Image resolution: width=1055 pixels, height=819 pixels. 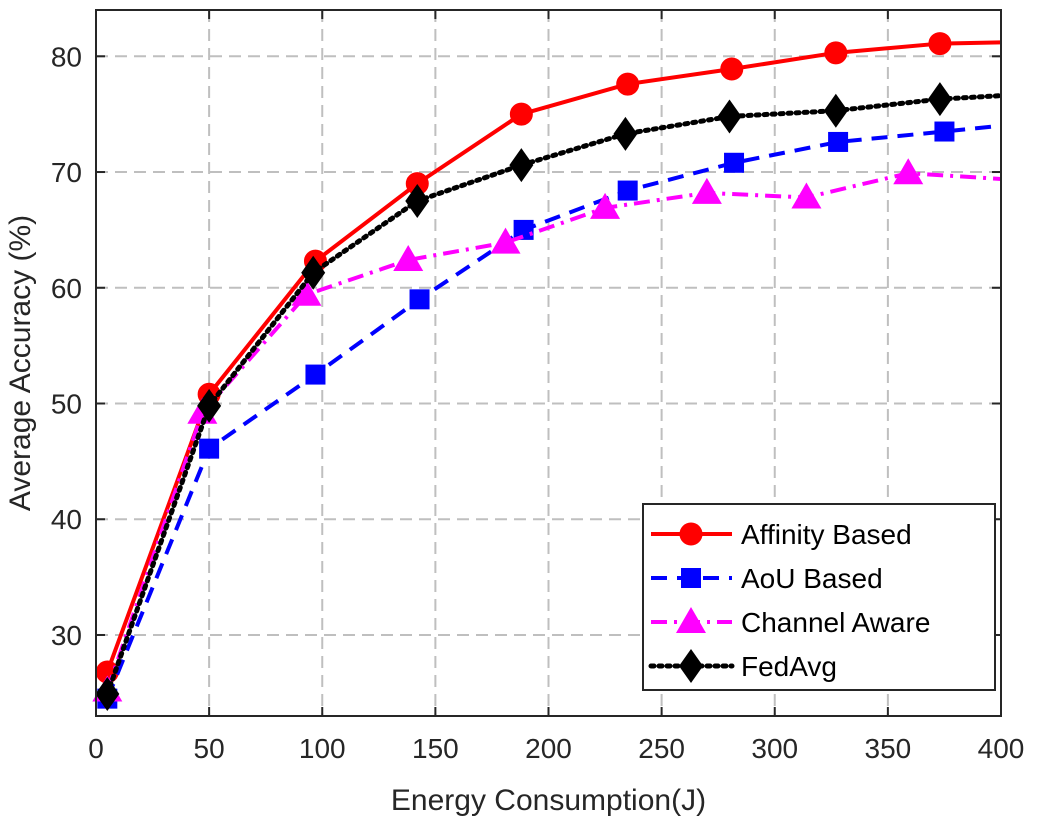 I want to click on x-tick-label: 50, so click(x=209, y=748).